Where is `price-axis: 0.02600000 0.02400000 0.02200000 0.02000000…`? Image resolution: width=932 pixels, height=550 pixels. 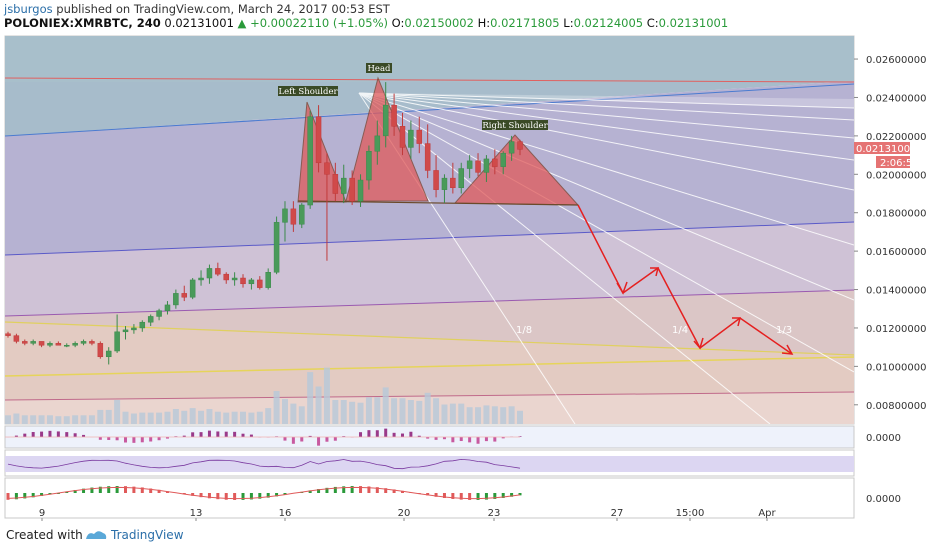 price-axis: 0.02600000 0.02400000 0.02200000 0.02000000… is located at coordinates (890, 233).